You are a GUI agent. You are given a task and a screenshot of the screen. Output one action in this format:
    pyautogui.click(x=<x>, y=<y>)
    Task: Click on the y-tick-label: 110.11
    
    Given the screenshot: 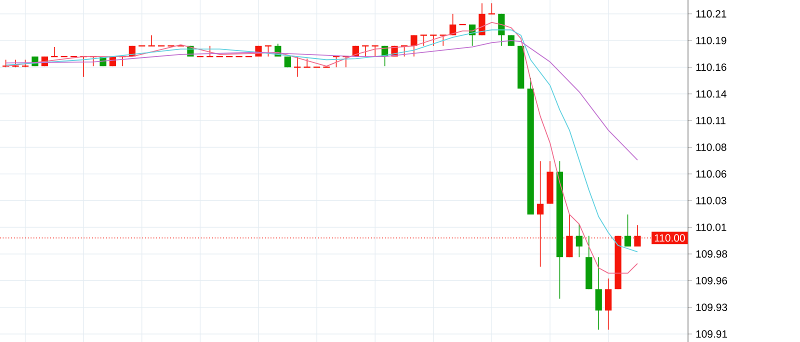 What is the action you would take?
    pyautogui.click(x=711, y=120)
    